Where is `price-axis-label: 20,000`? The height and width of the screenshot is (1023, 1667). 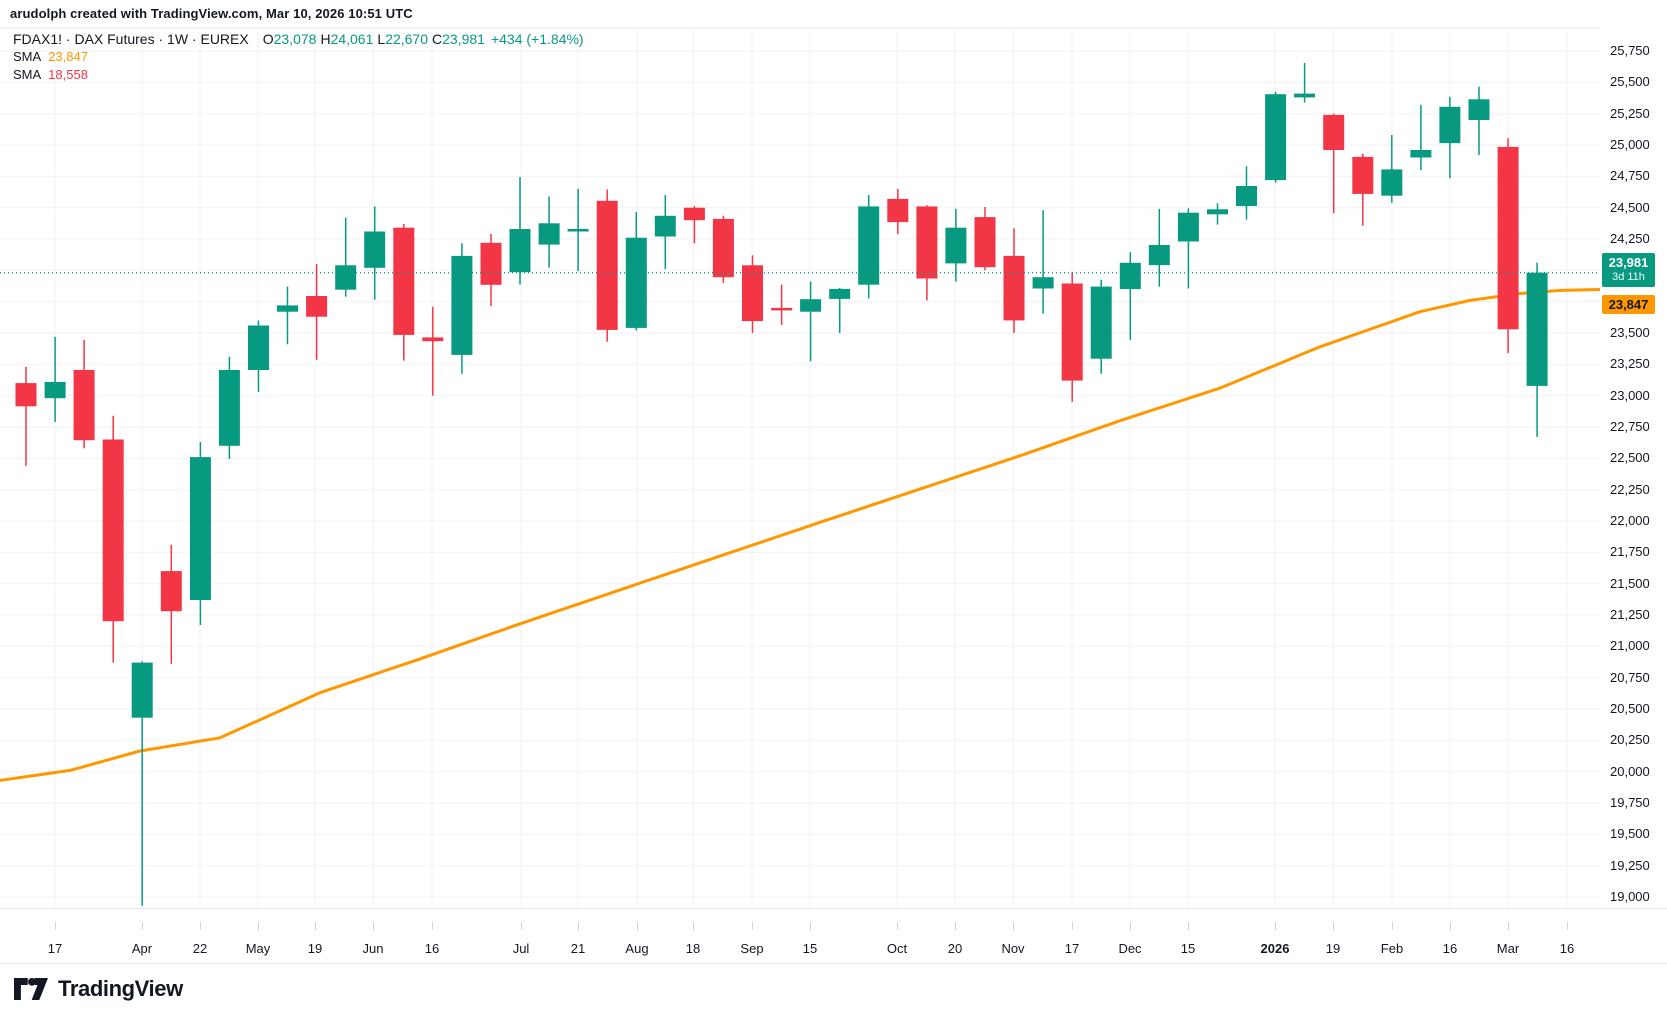 price-axis-label: 20,000 is located at coordinates (1630, 771).